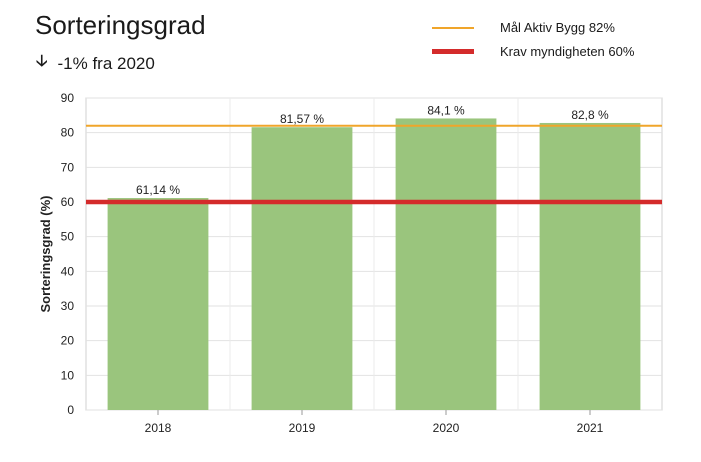 This screenshot has height=462, width=701. Describe the element at coordinates (302, 119) in the screenshot. I see `data-label-2019: 81,57 %` at that location.